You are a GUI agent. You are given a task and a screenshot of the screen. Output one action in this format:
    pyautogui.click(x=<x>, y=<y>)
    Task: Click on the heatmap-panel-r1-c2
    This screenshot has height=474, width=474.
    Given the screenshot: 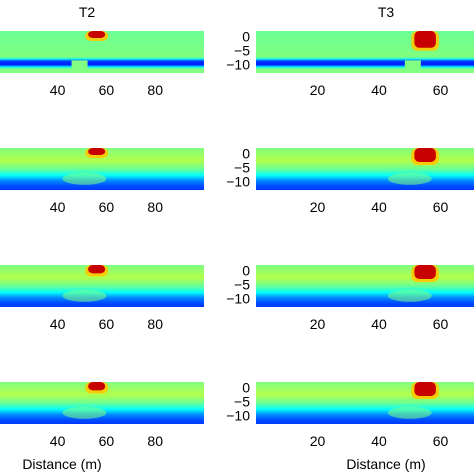 What is the action you would take?
    pyautogui.click(x=365, y=52)
    